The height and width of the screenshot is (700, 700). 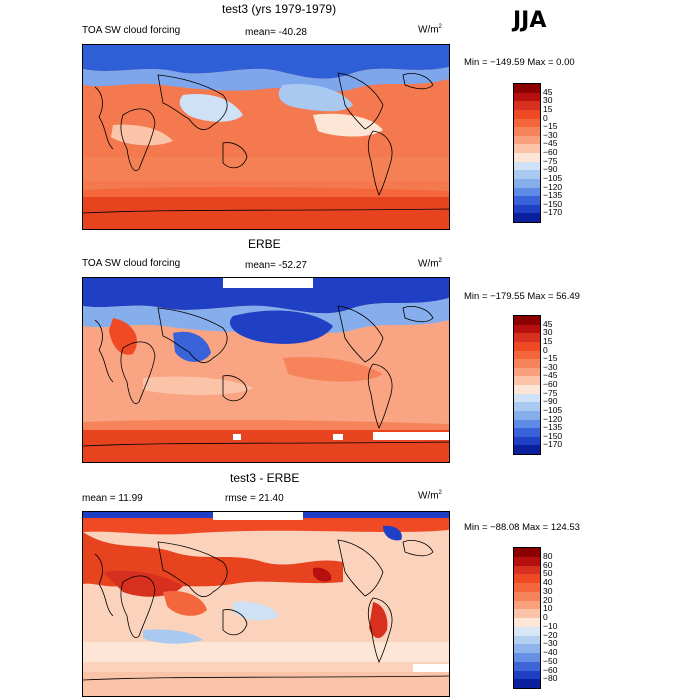 I want to click on panel3-rmse: rmse = 21.40, so click(x=254, y=498).